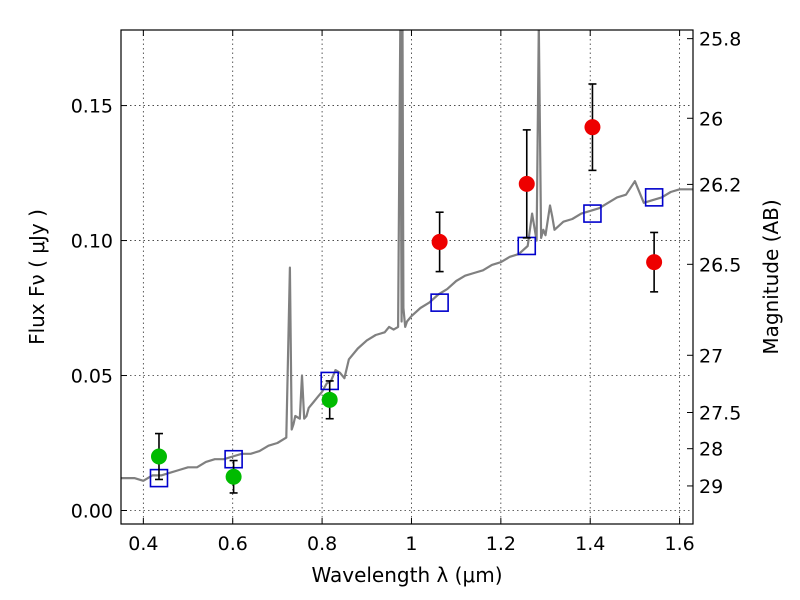 Image resolution: width=800 pixels, height=600 pixels. Describe the element at coordinates (233, 544) in the screenshot. I see `x-tick-label: 0.6` at that location.